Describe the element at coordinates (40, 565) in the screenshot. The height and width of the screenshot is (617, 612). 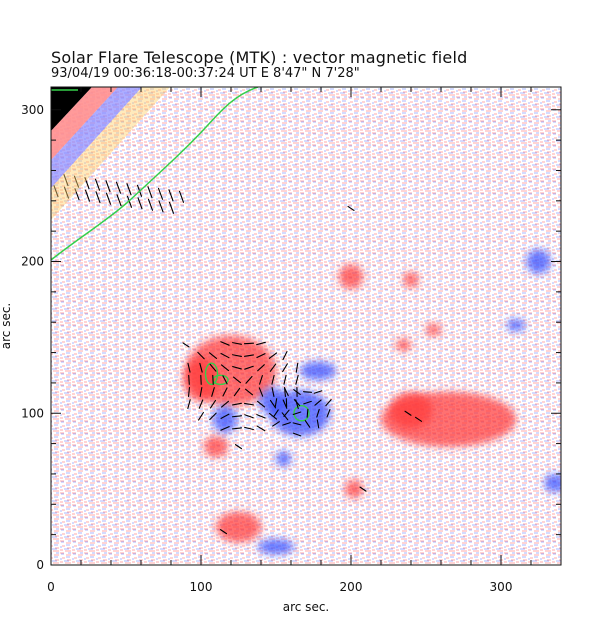
I see `y-tick-label-0: 0` at that location.